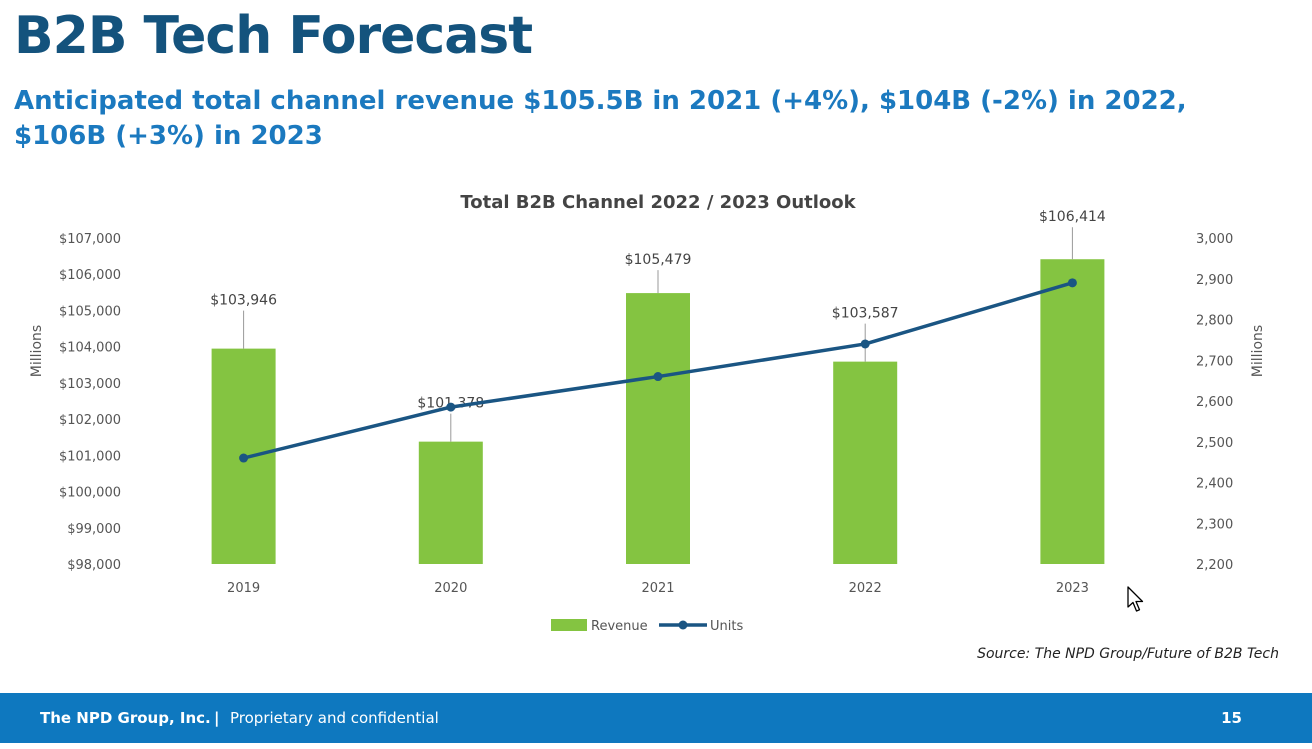 The image size is (1312, 749). I want to click on x-tick-label: 2023, so click(1072, 588).